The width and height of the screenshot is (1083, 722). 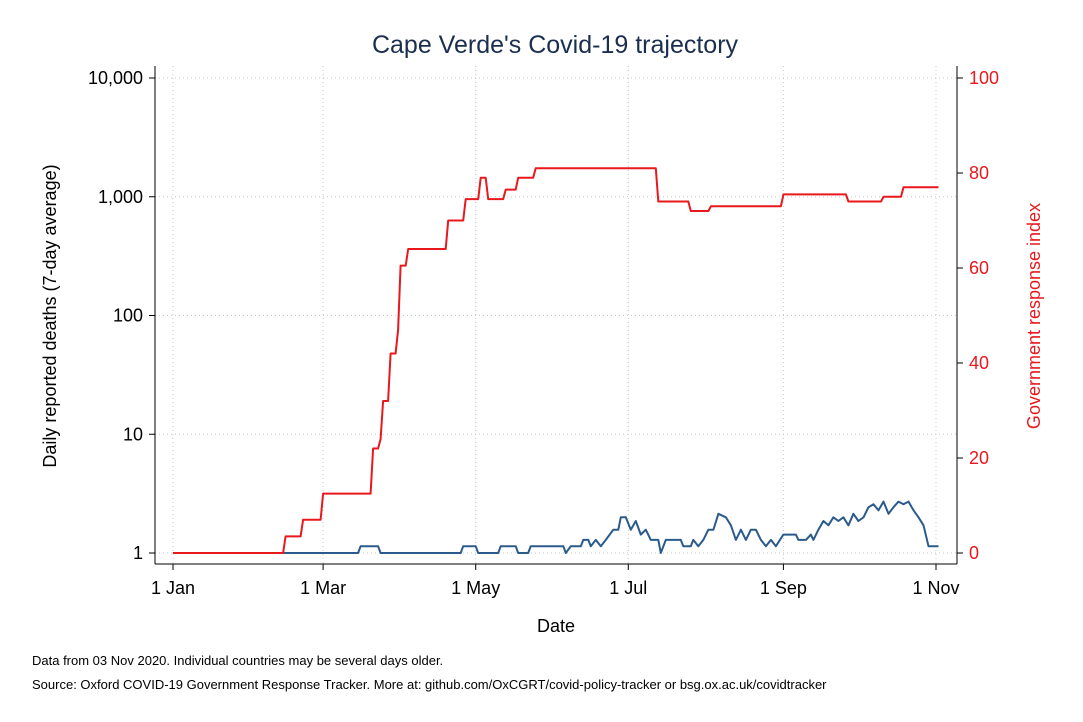 What do you see at coordinates (323, 588) in the screenshot?
I see `x-tick-label: 1 Mar` at bounding box center [323, 588].